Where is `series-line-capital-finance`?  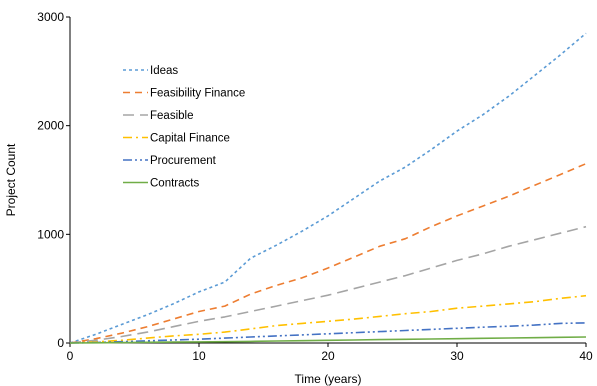
series-line-capital-finance is located at coordinates (328, 319).